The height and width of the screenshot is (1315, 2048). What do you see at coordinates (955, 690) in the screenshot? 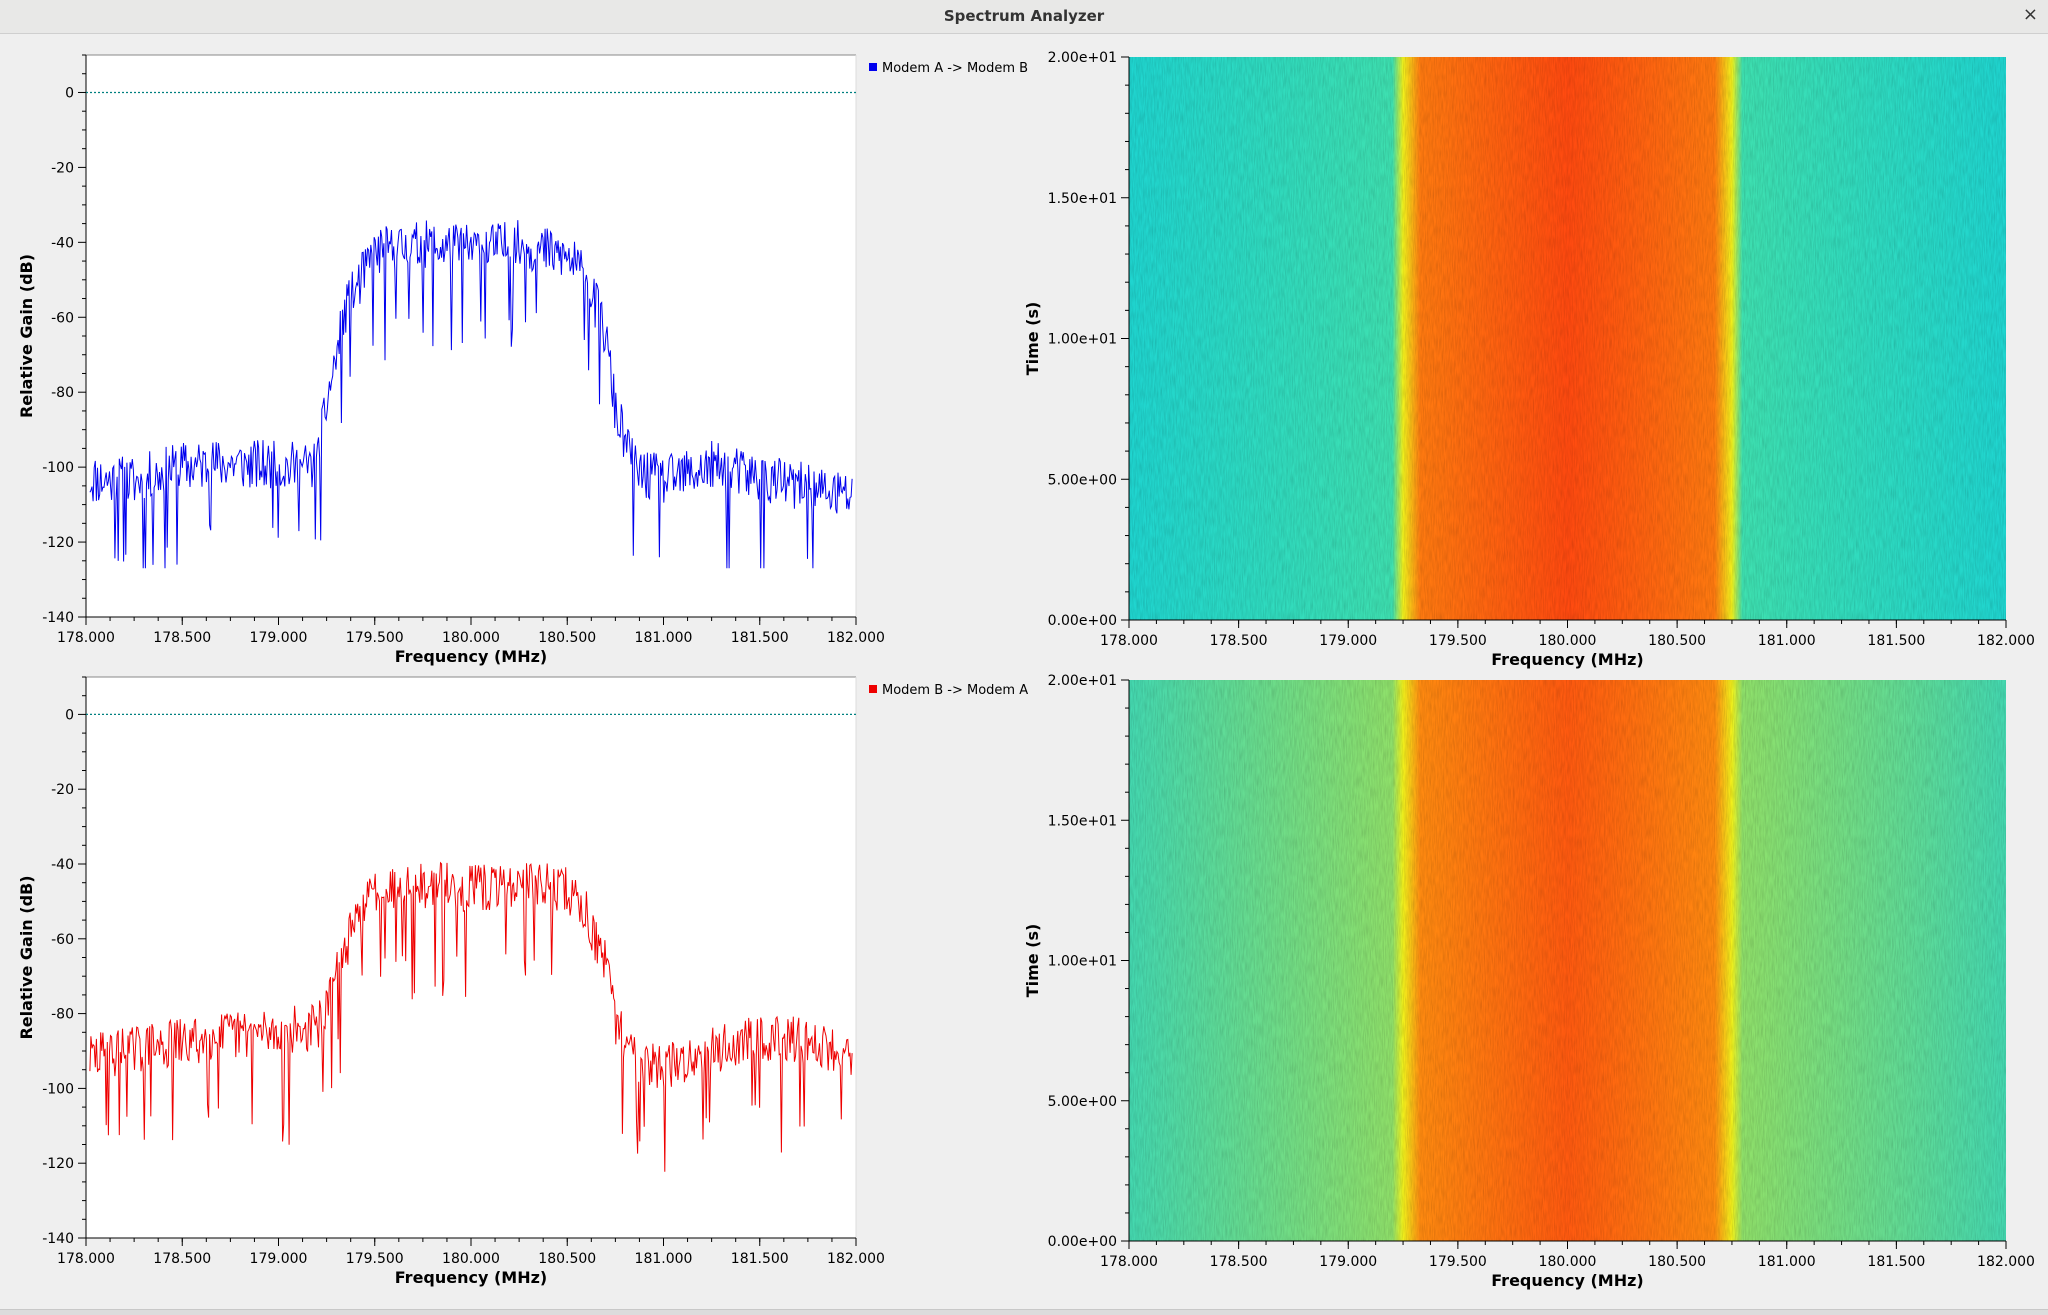
I see `legend-entry: Modem B -> Modem A` at bounding box center [955, 690].